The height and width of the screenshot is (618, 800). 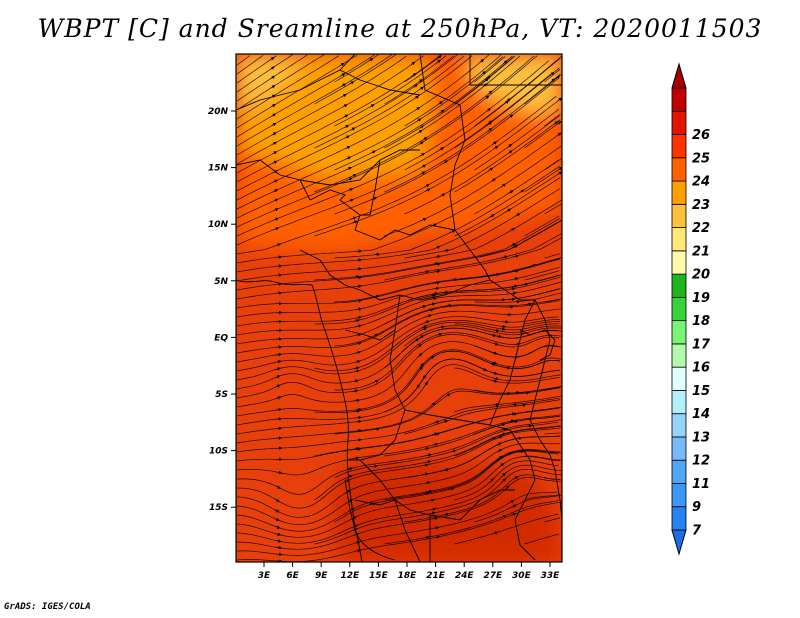 What do you see at coordinates (701, 205) in the screenshot?
I see `colorbar-label: 23` at bounding box center [701, 205].